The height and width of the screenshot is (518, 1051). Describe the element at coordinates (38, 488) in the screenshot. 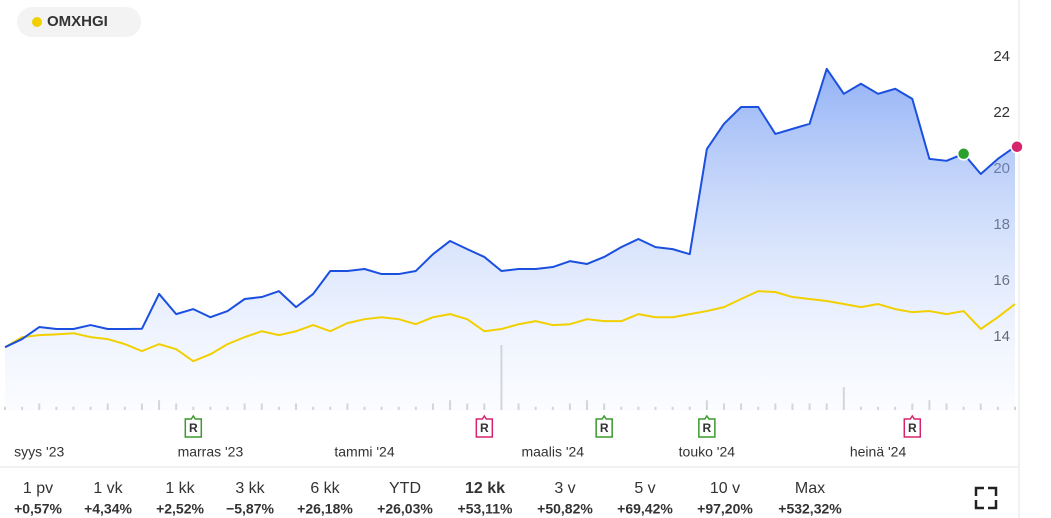

I see `period-label: 1 pv` at that location.